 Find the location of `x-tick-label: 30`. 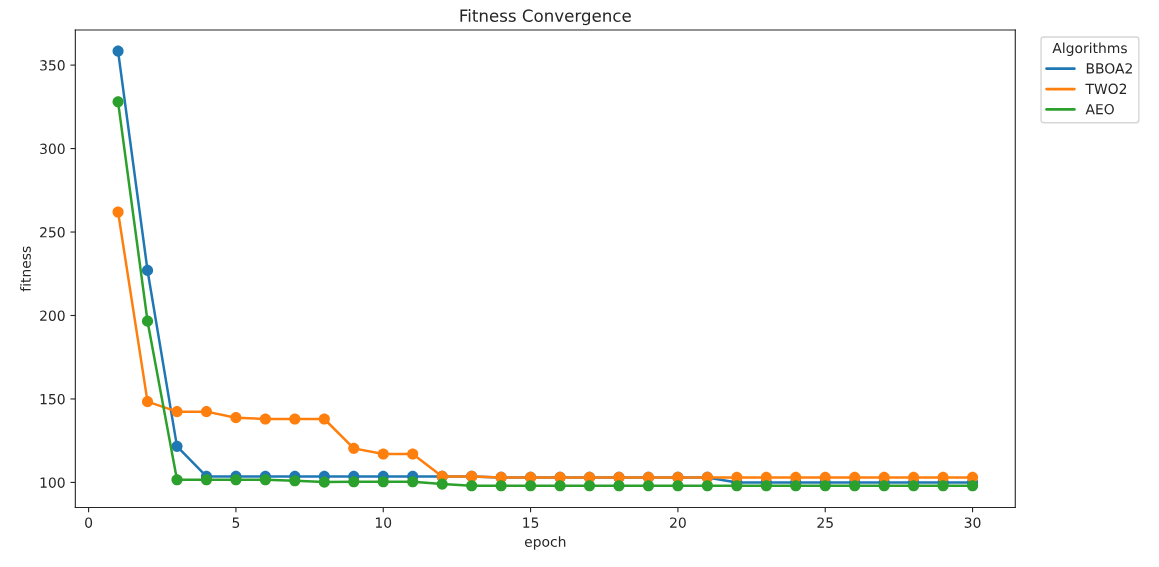

x-tick-label: 30 is located at coordinates (972, 522).